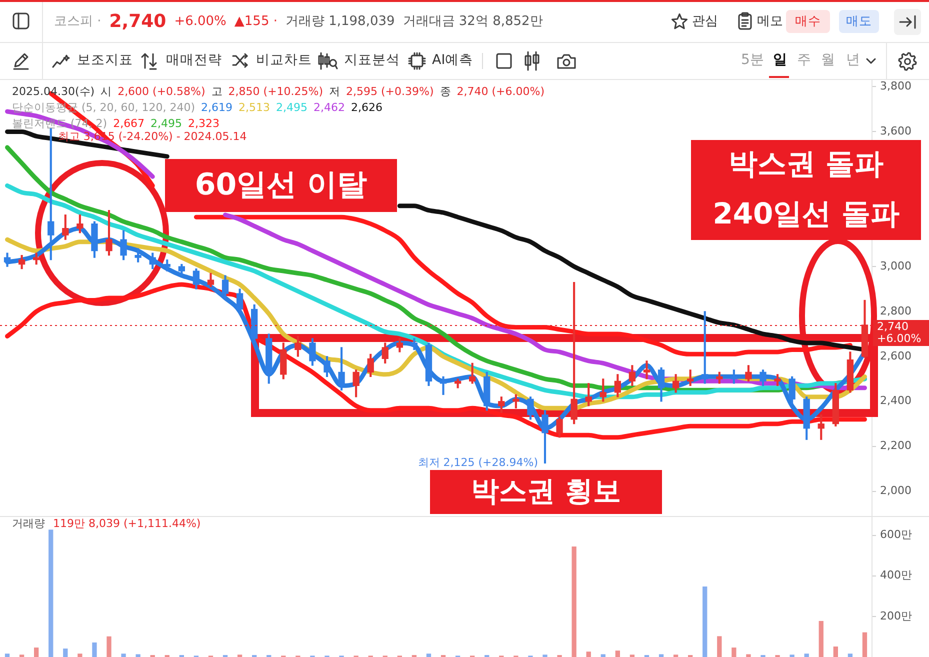 The height and width of the screenshot is (657, 929). Describe the element at coordinates (478, 463) in the screenshot. I see `annotation: 최저 2,125 (+28.94%)` at that location.